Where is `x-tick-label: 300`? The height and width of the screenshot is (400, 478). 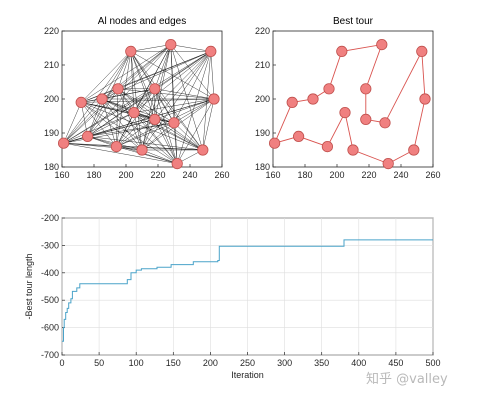
x-tick-label: 300 is located at coordinates (284, 363).